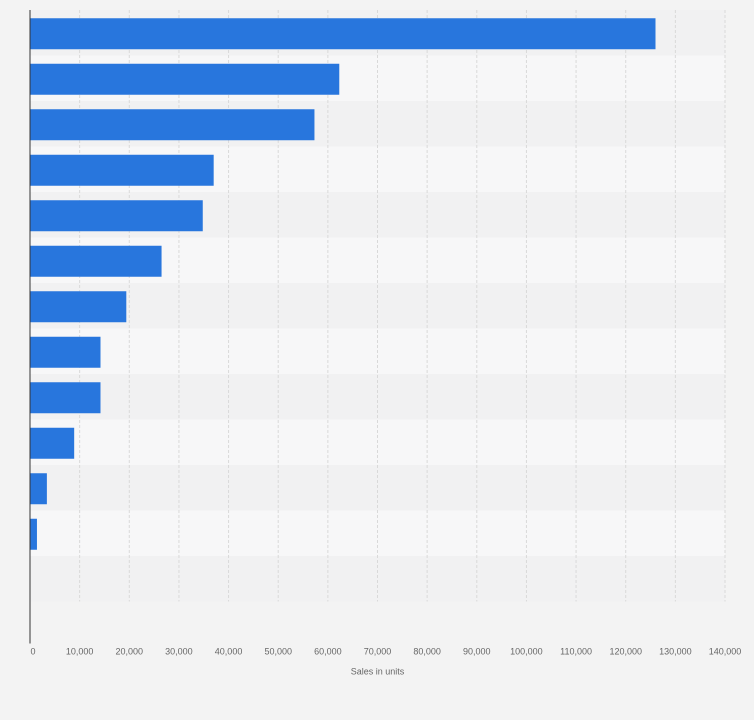 The image size is (754, 720). What do you see at coordinates (427, 652) in the screenshot?
I see `x-tick-label: 80,000` at bounding box center [427, 652].